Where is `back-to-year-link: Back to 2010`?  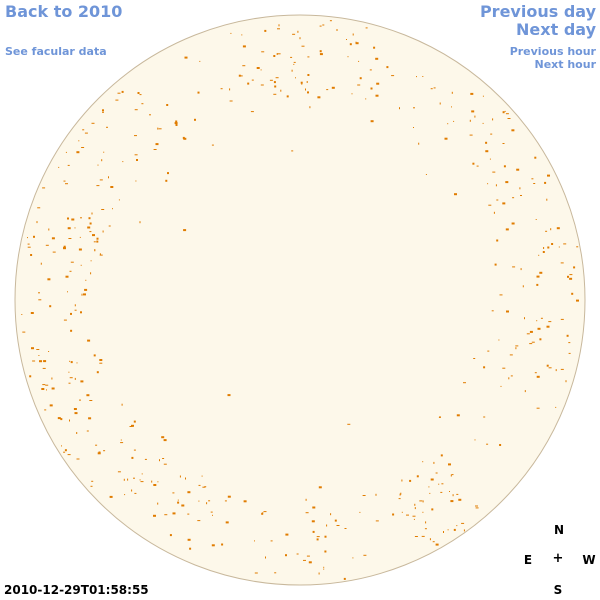
back-to-year-link: Back to 2010 is located at coordinates (64, 11).